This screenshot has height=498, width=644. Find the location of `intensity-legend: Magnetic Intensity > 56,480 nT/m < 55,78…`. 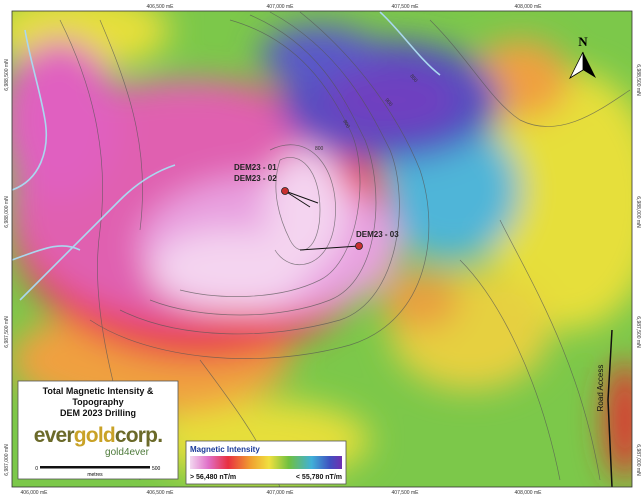

intensity-legend: Magnetic Intensity > 56,480 nT/m < 55,78… is located at coordinates (266, 462).